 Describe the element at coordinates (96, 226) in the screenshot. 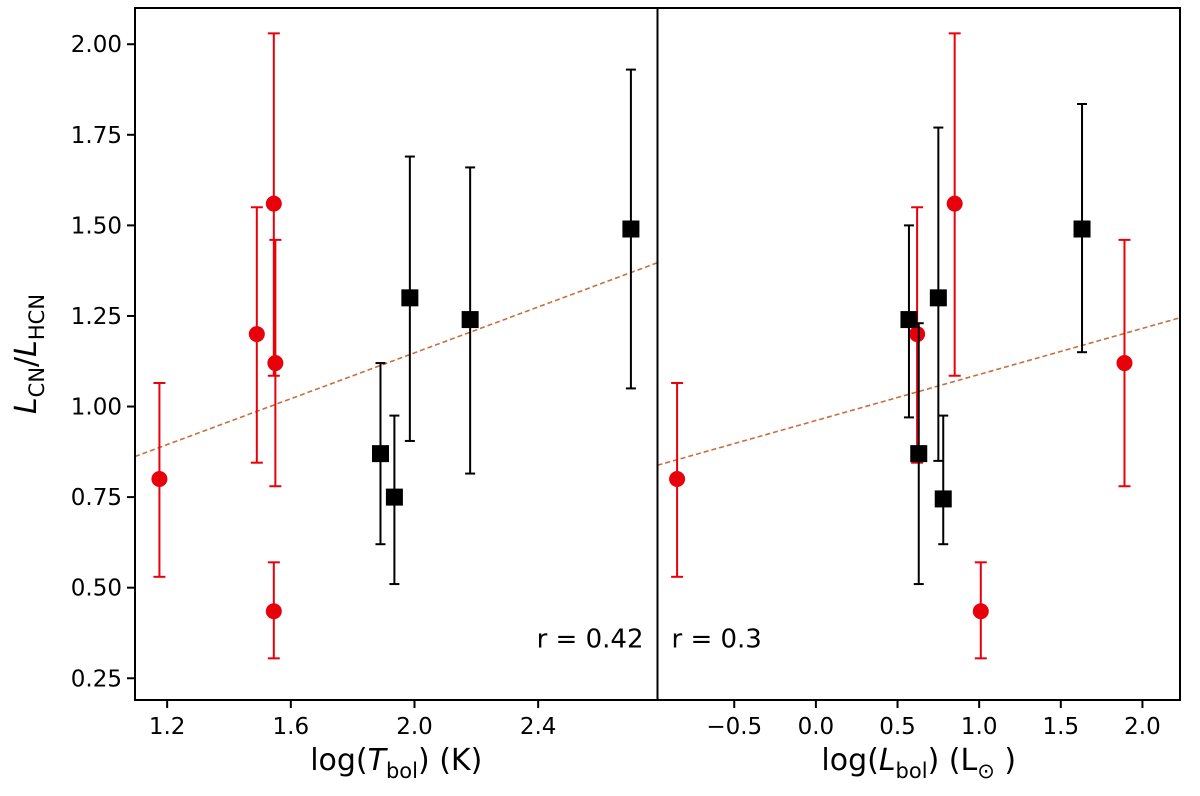

I see `y-tick-label: 1.50` at that location.